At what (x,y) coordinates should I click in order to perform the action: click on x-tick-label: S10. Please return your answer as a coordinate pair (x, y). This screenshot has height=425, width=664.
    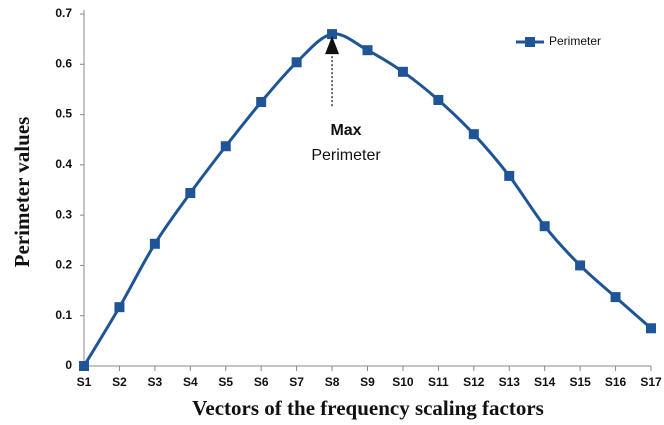
    Looking at the image, I should click on (403, 382).